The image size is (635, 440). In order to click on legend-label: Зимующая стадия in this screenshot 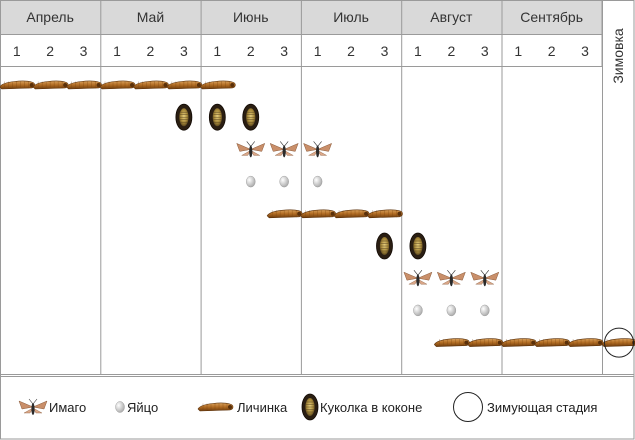, I will do `click(542, 407)`.